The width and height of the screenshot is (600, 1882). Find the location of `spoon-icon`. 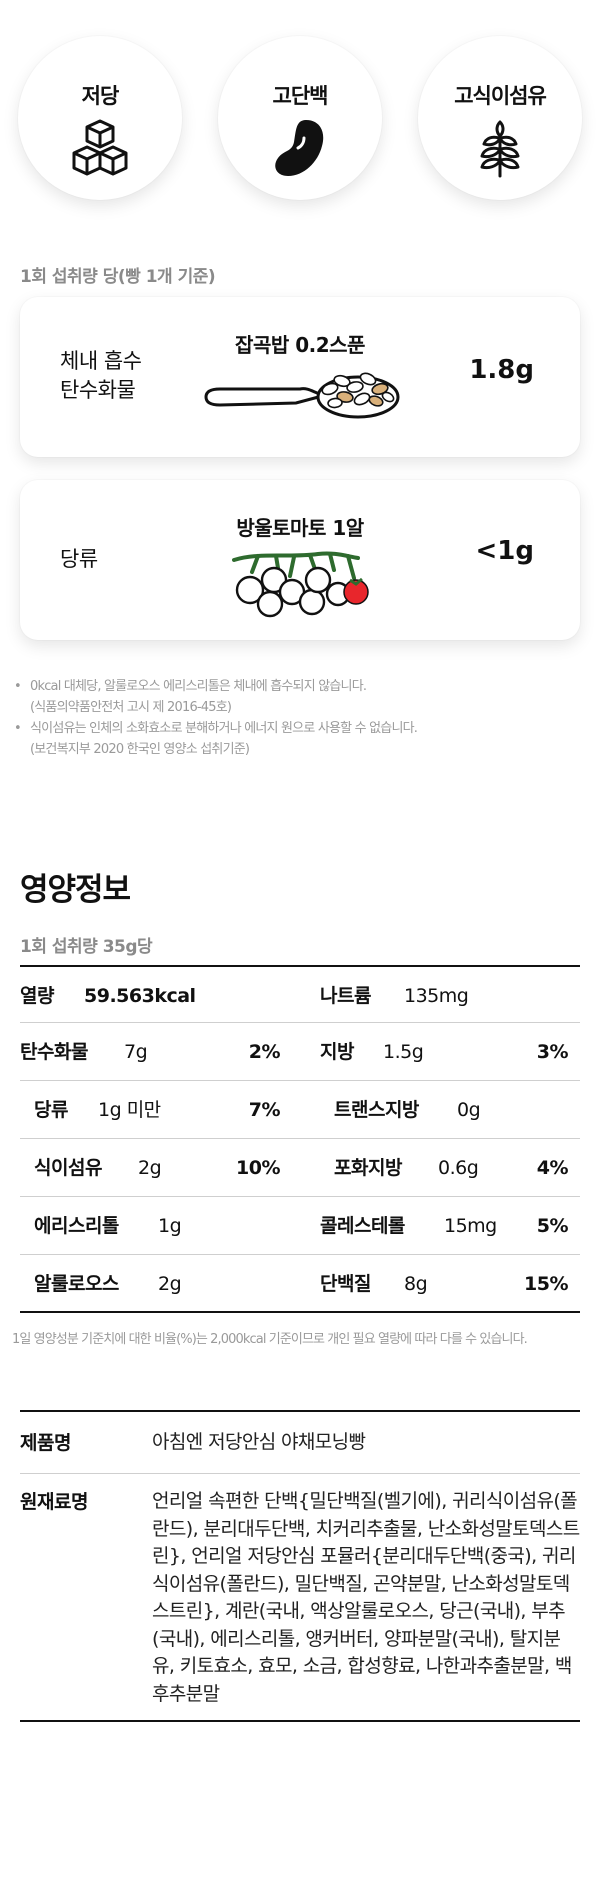

spoon-icon is located at coordinates (302, 395).